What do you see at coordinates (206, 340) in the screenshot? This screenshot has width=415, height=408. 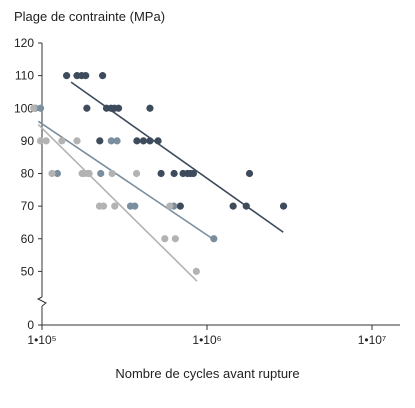 I see `x-tick-label: 1•10⁶` at bounding box center [206, 340].